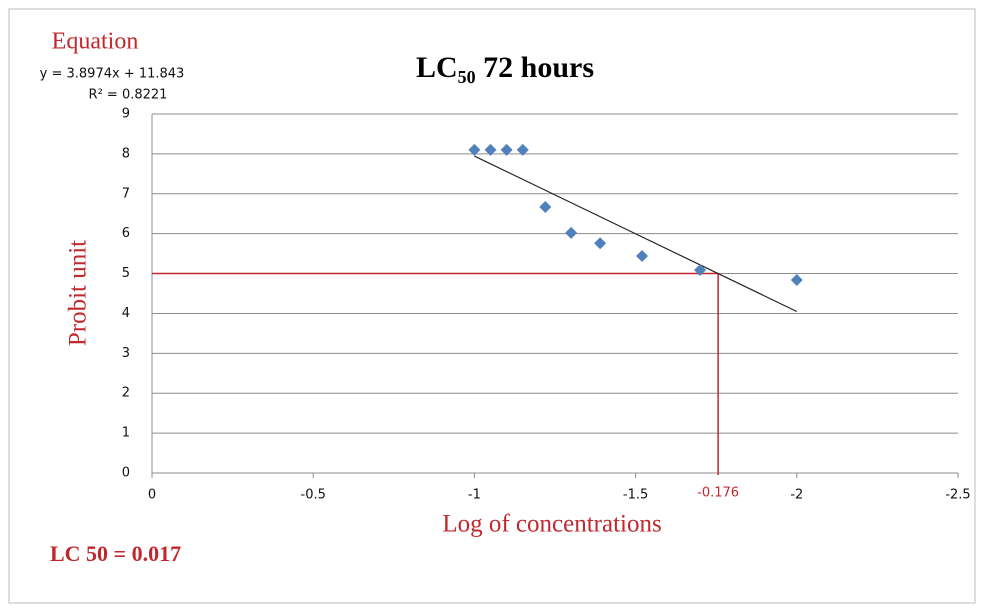  Describe the element at coordinates (128, 95) in the screenshot. I see `r-squared: R² = 0.8221` at that location.